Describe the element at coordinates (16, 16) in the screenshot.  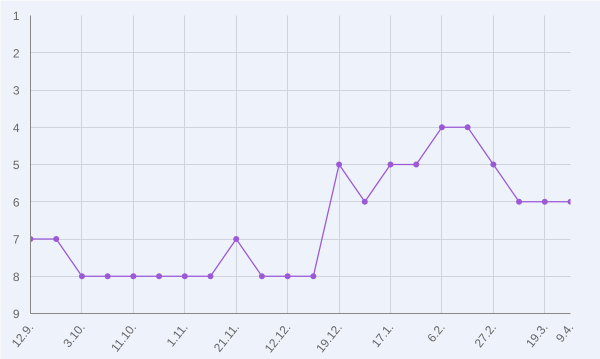
I see `y-tick-label: 1` at that location.